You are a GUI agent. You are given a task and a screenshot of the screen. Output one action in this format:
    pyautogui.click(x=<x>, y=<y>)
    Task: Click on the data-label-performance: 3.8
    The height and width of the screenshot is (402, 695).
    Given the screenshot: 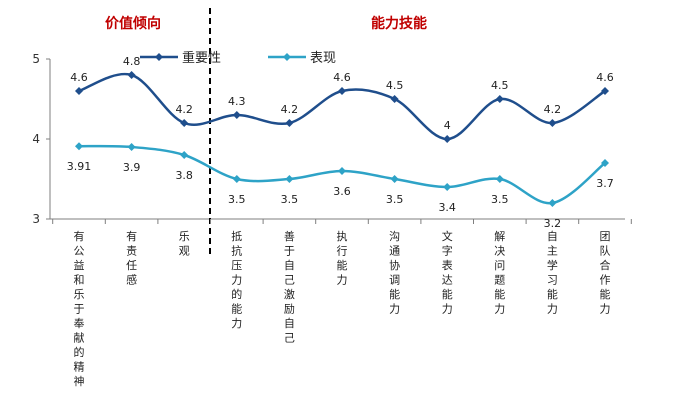 What is the action you would take?
    pyautogui.click(x=184, y=175)
    